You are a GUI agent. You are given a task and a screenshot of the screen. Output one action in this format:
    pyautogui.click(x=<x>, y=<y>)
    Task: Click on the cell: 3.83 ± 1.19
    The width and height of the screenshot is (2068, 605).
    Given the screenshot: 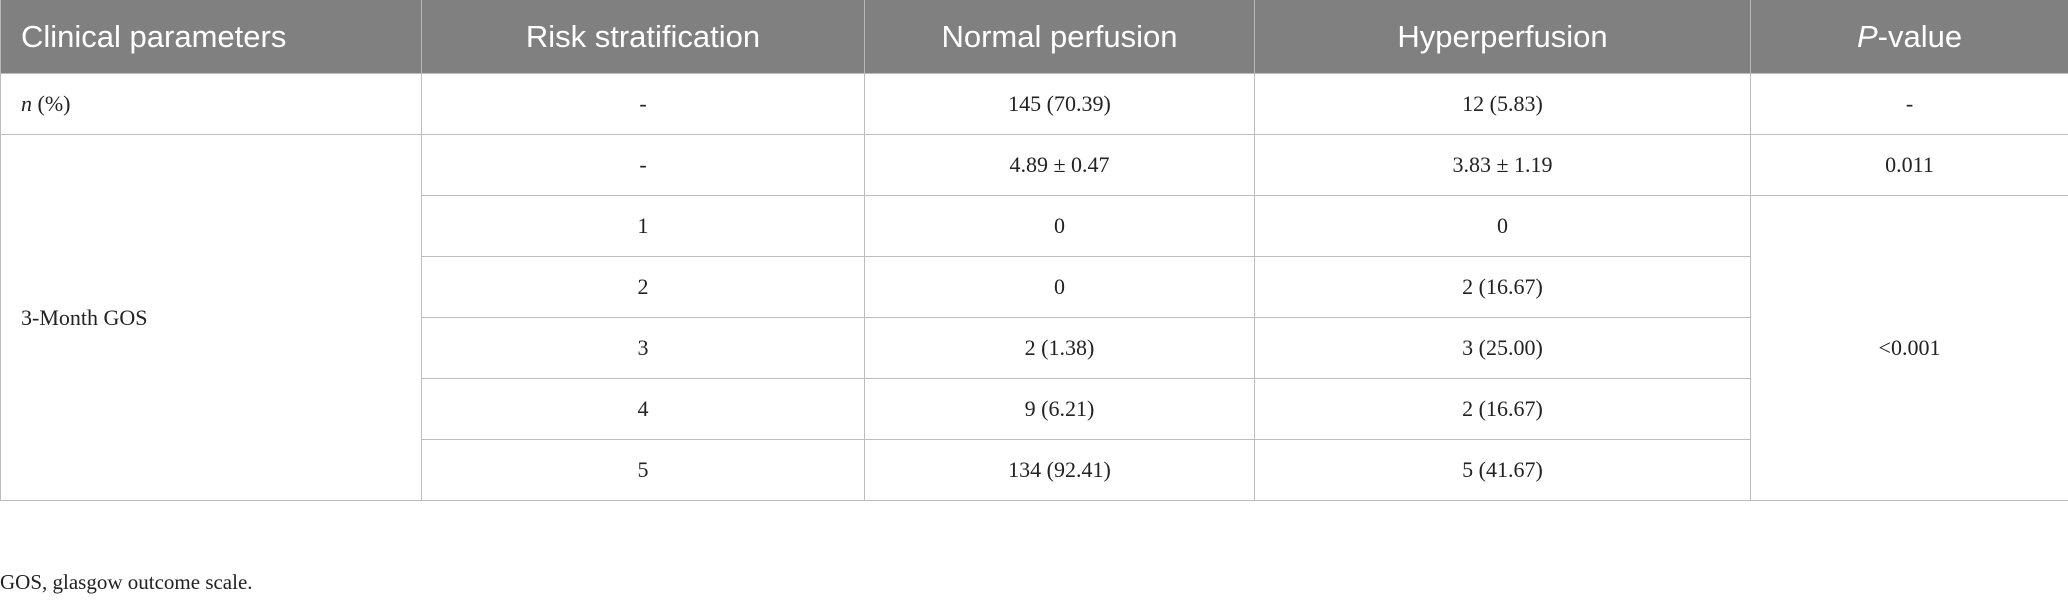 What is the action you would take?
    pyautogui.click(x=1502, y=165)
    